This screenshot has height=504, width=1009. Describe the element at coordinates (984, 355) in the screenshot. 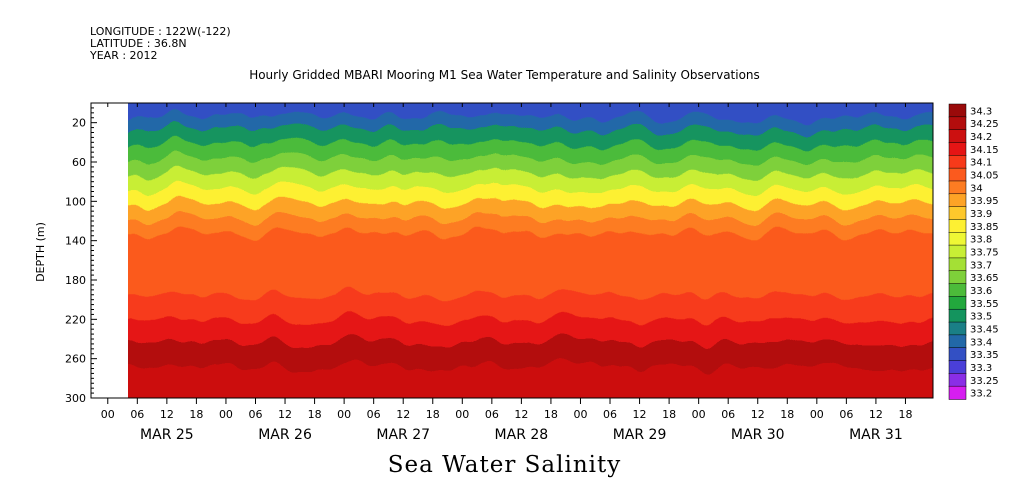

I see `colorbar-label: 33.35` at that location.